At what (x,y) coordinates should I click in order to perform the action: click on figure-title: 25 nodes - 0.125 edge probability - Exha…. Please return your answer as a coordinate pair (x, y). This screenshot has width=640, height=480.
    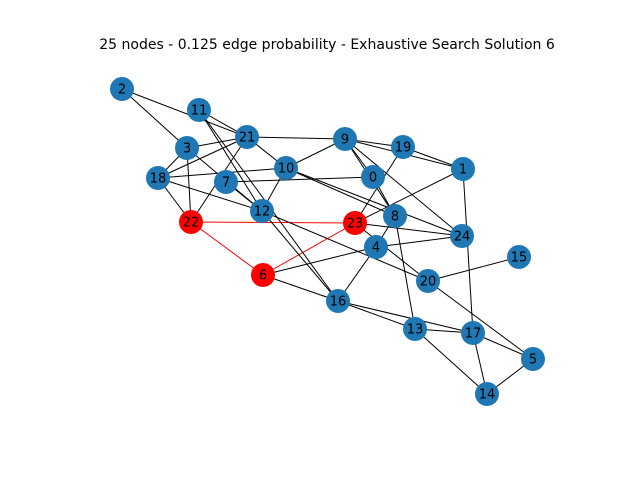
    Looking at the image, I should click on (327, 45).